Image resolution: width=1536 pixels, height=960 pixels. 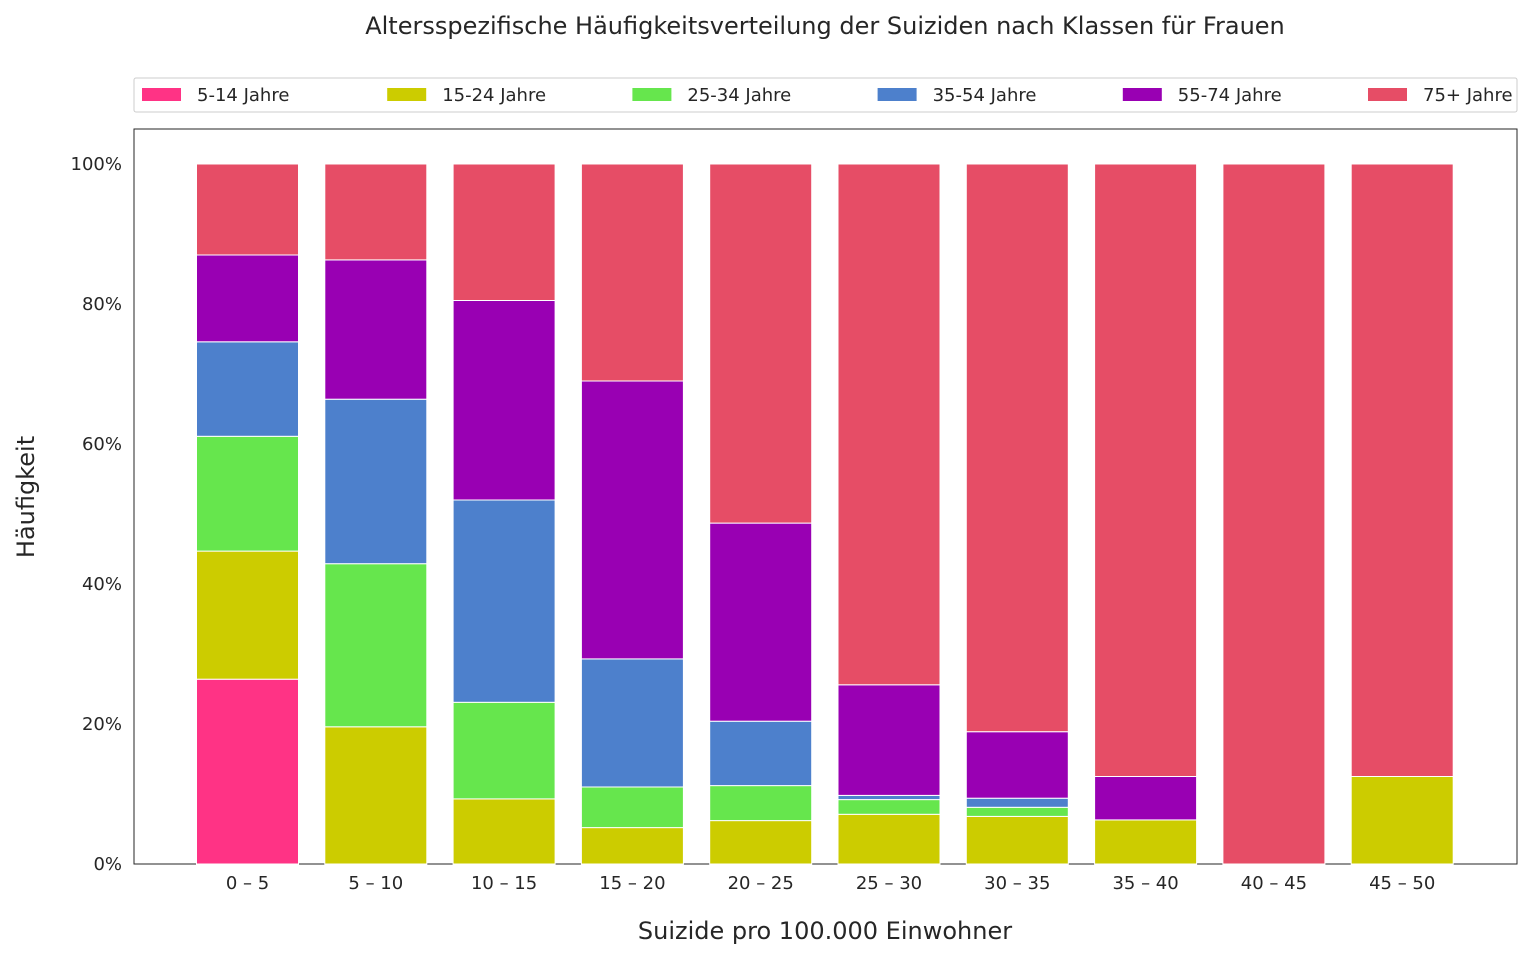 I want to click on legend-label: 35-54 Jahre, so click(x=985, y=95).